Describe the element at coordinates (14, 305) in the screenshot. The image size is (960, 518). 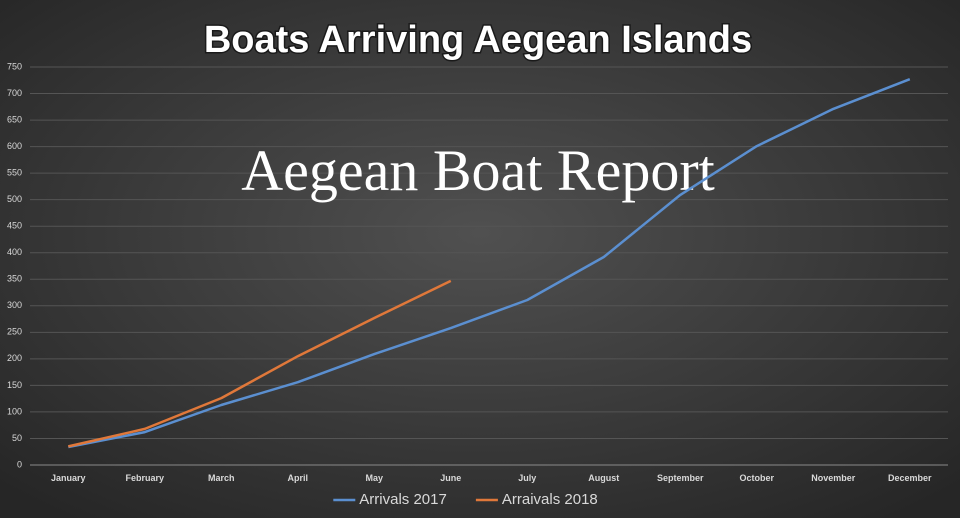
I see `y-tick-label: 300` at that location.